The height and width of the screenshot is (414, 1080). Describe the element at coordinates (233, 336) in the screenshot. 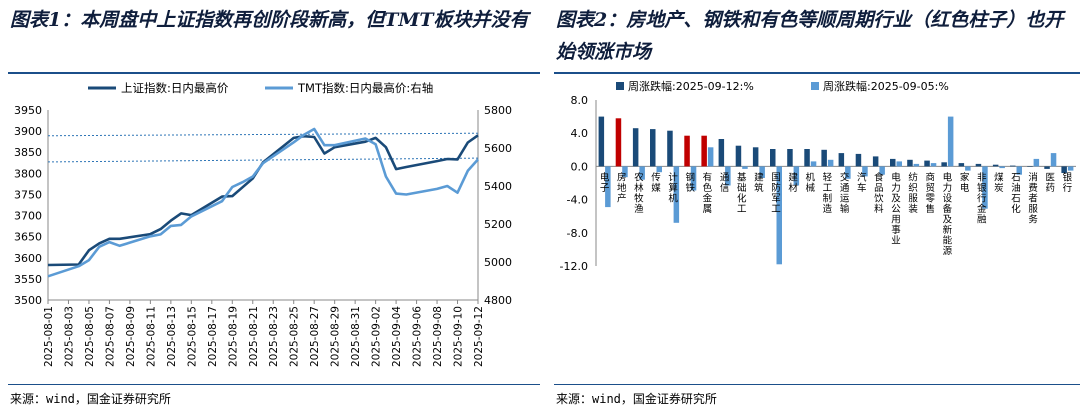

I see `x-tick-label: 2025-08-19` at that location.